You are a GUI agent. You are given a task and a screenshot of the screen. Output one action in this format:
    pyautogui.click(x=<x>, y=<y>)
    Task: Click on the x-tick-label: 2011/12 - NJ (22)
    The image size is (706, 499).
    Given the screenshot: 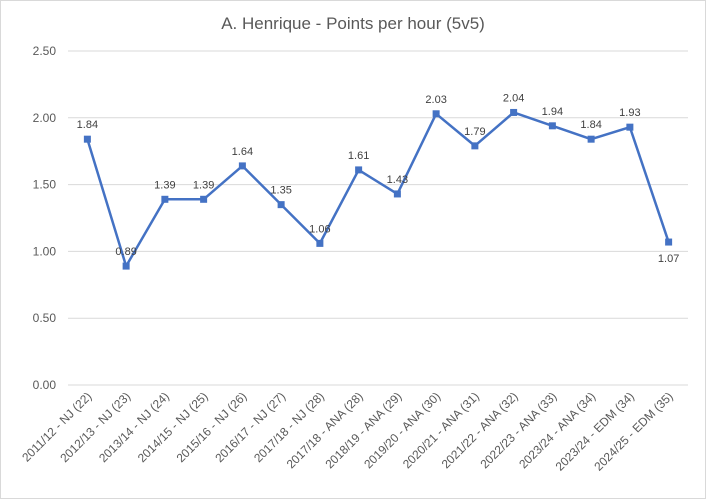 What is the action you would take?
    pyautogui.click(x=56, y=426)
    